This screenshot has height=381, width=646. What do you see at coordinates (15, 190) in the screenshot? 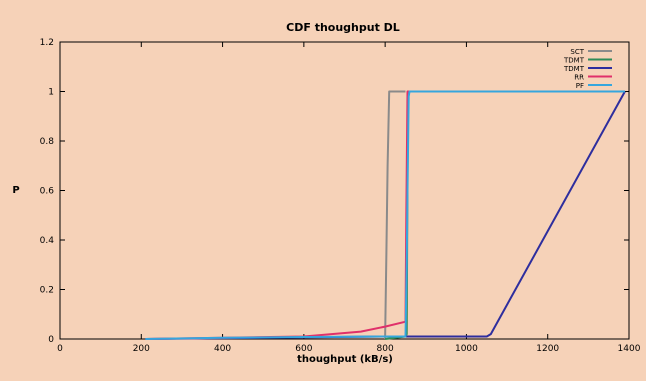
I see `y-axis-label: P` at bounding box center [15, 190].